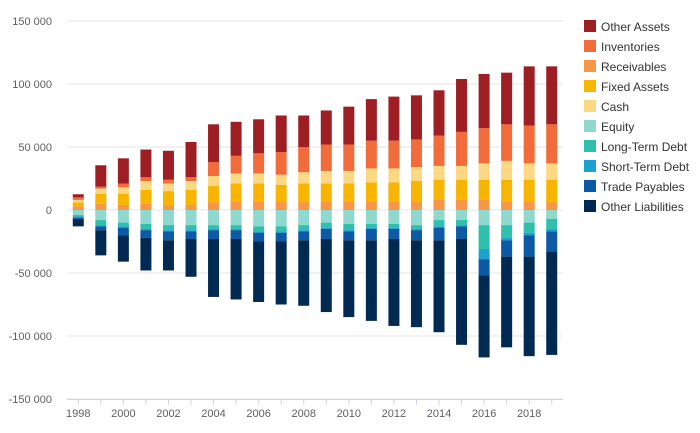 Image resolution: width=700 pixels, height=433 pixels. What do you see at coordinates (78, 414) in the screenshot?
I see `x-tick-label: 1998` at bounding box center [78, 414].